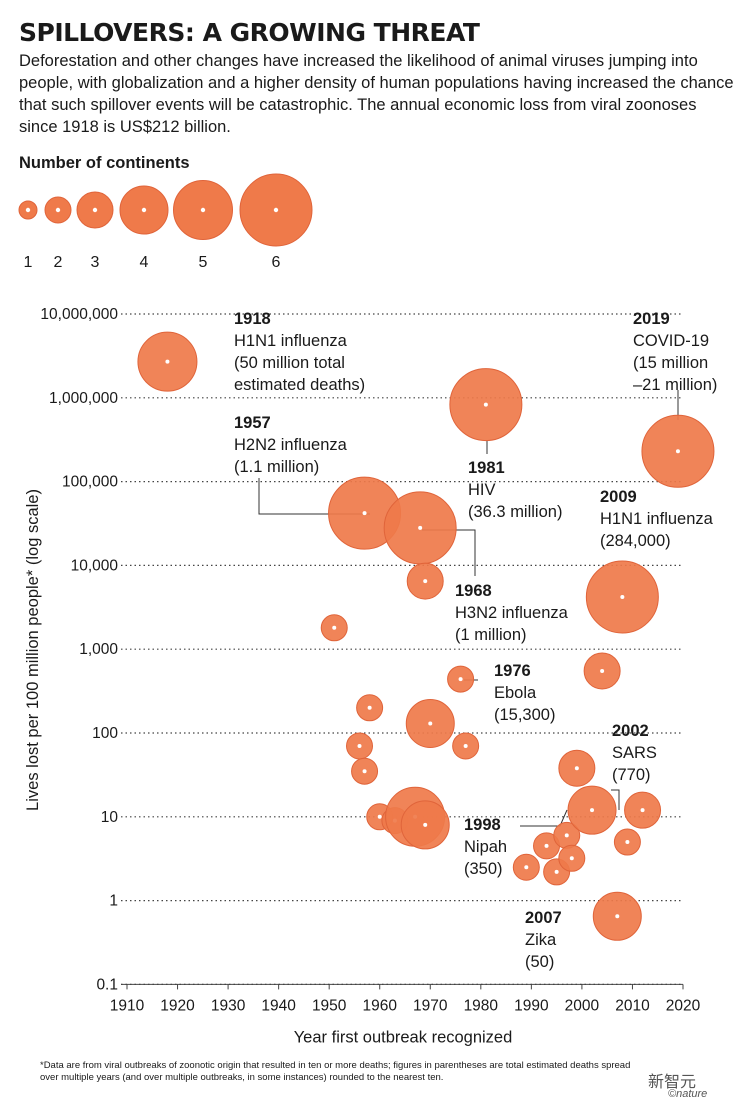 The height and width of the screenshot is (1110, 751). Describe the element at coordinates (524, 715) in the screenshot. I see `annotation-text: (15,300)` at that location.